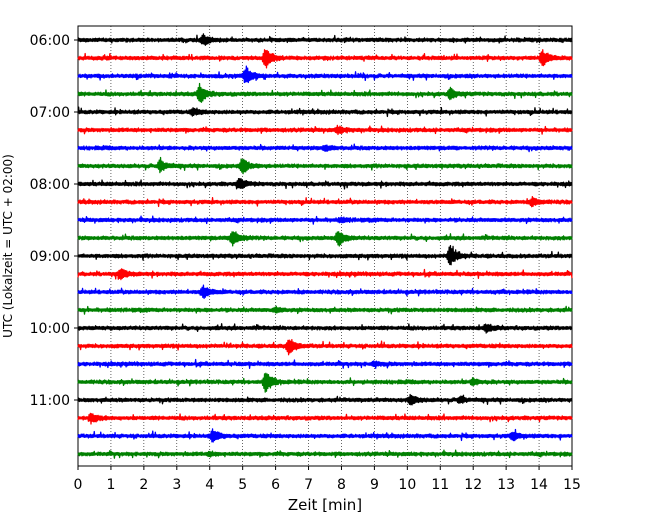 This screenshot has height=520, width=650. What do you see at coordinates (341, 485) in the screenshot?
I see `x-tick-label: 8` at bounding box center [341, 485].